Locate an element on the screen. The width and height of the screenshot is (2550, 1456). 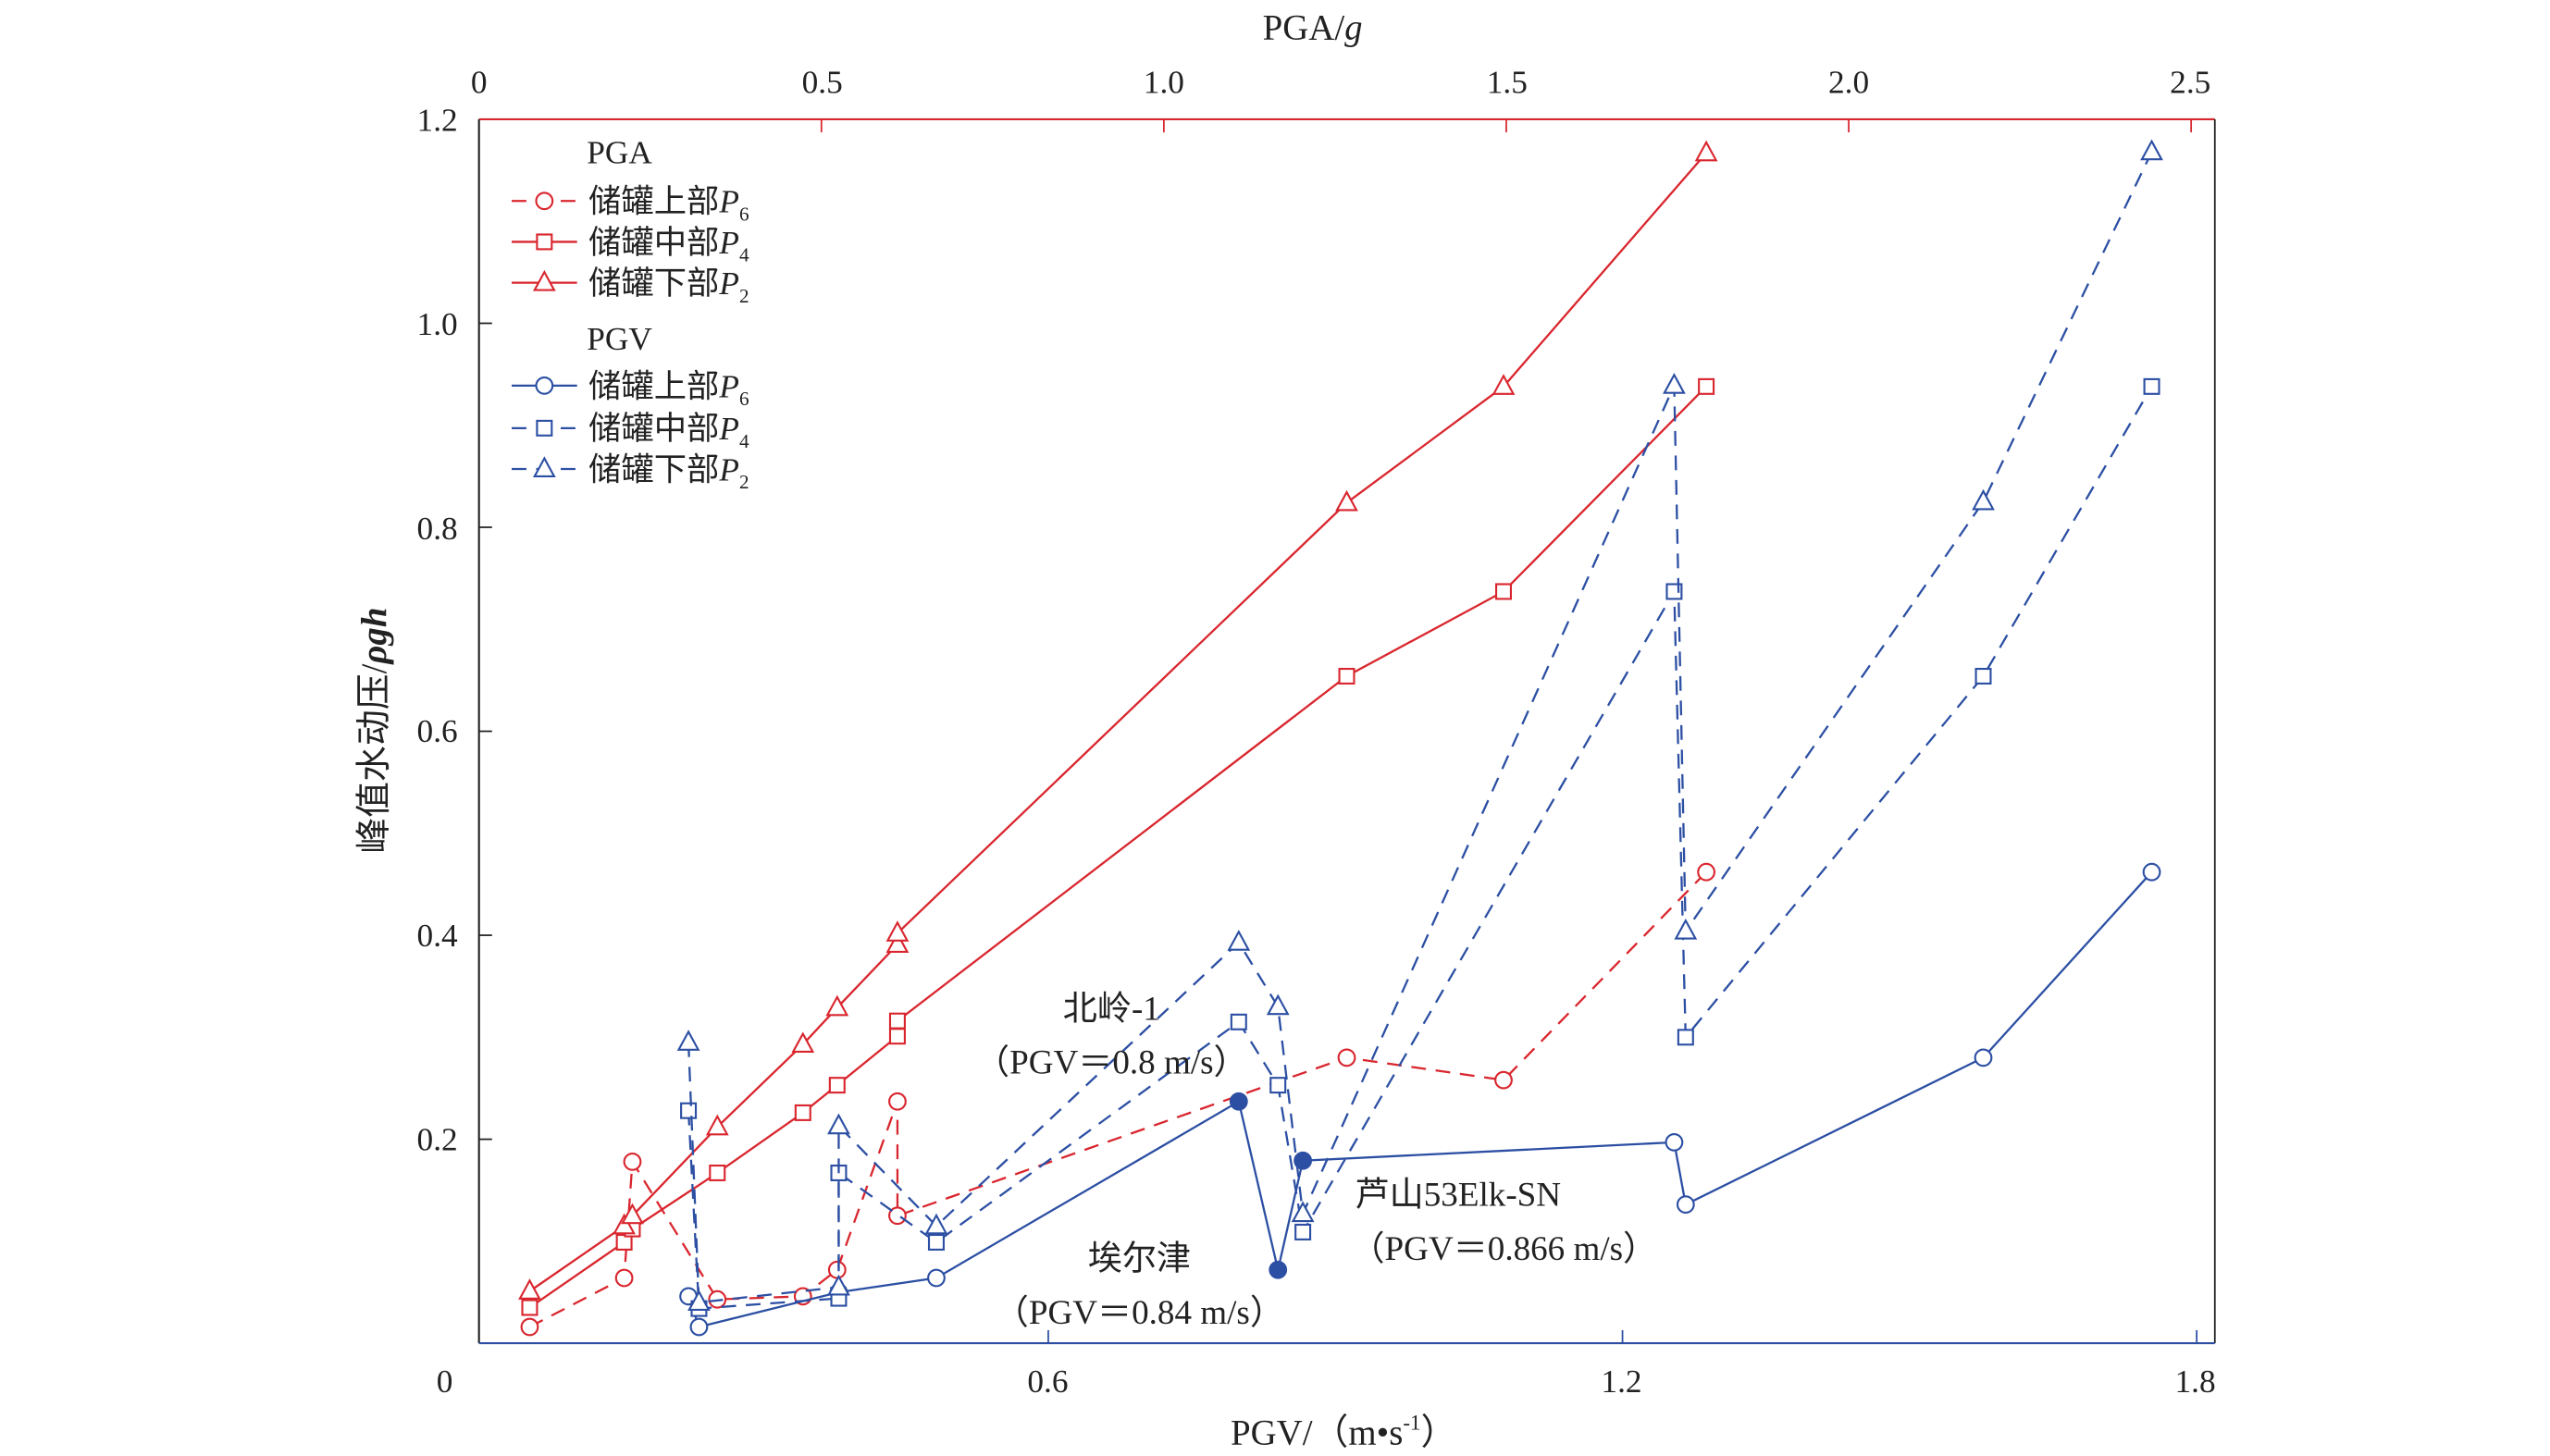
bottom-tick-label: 1.8 is located at coordinates (2194, 1381).